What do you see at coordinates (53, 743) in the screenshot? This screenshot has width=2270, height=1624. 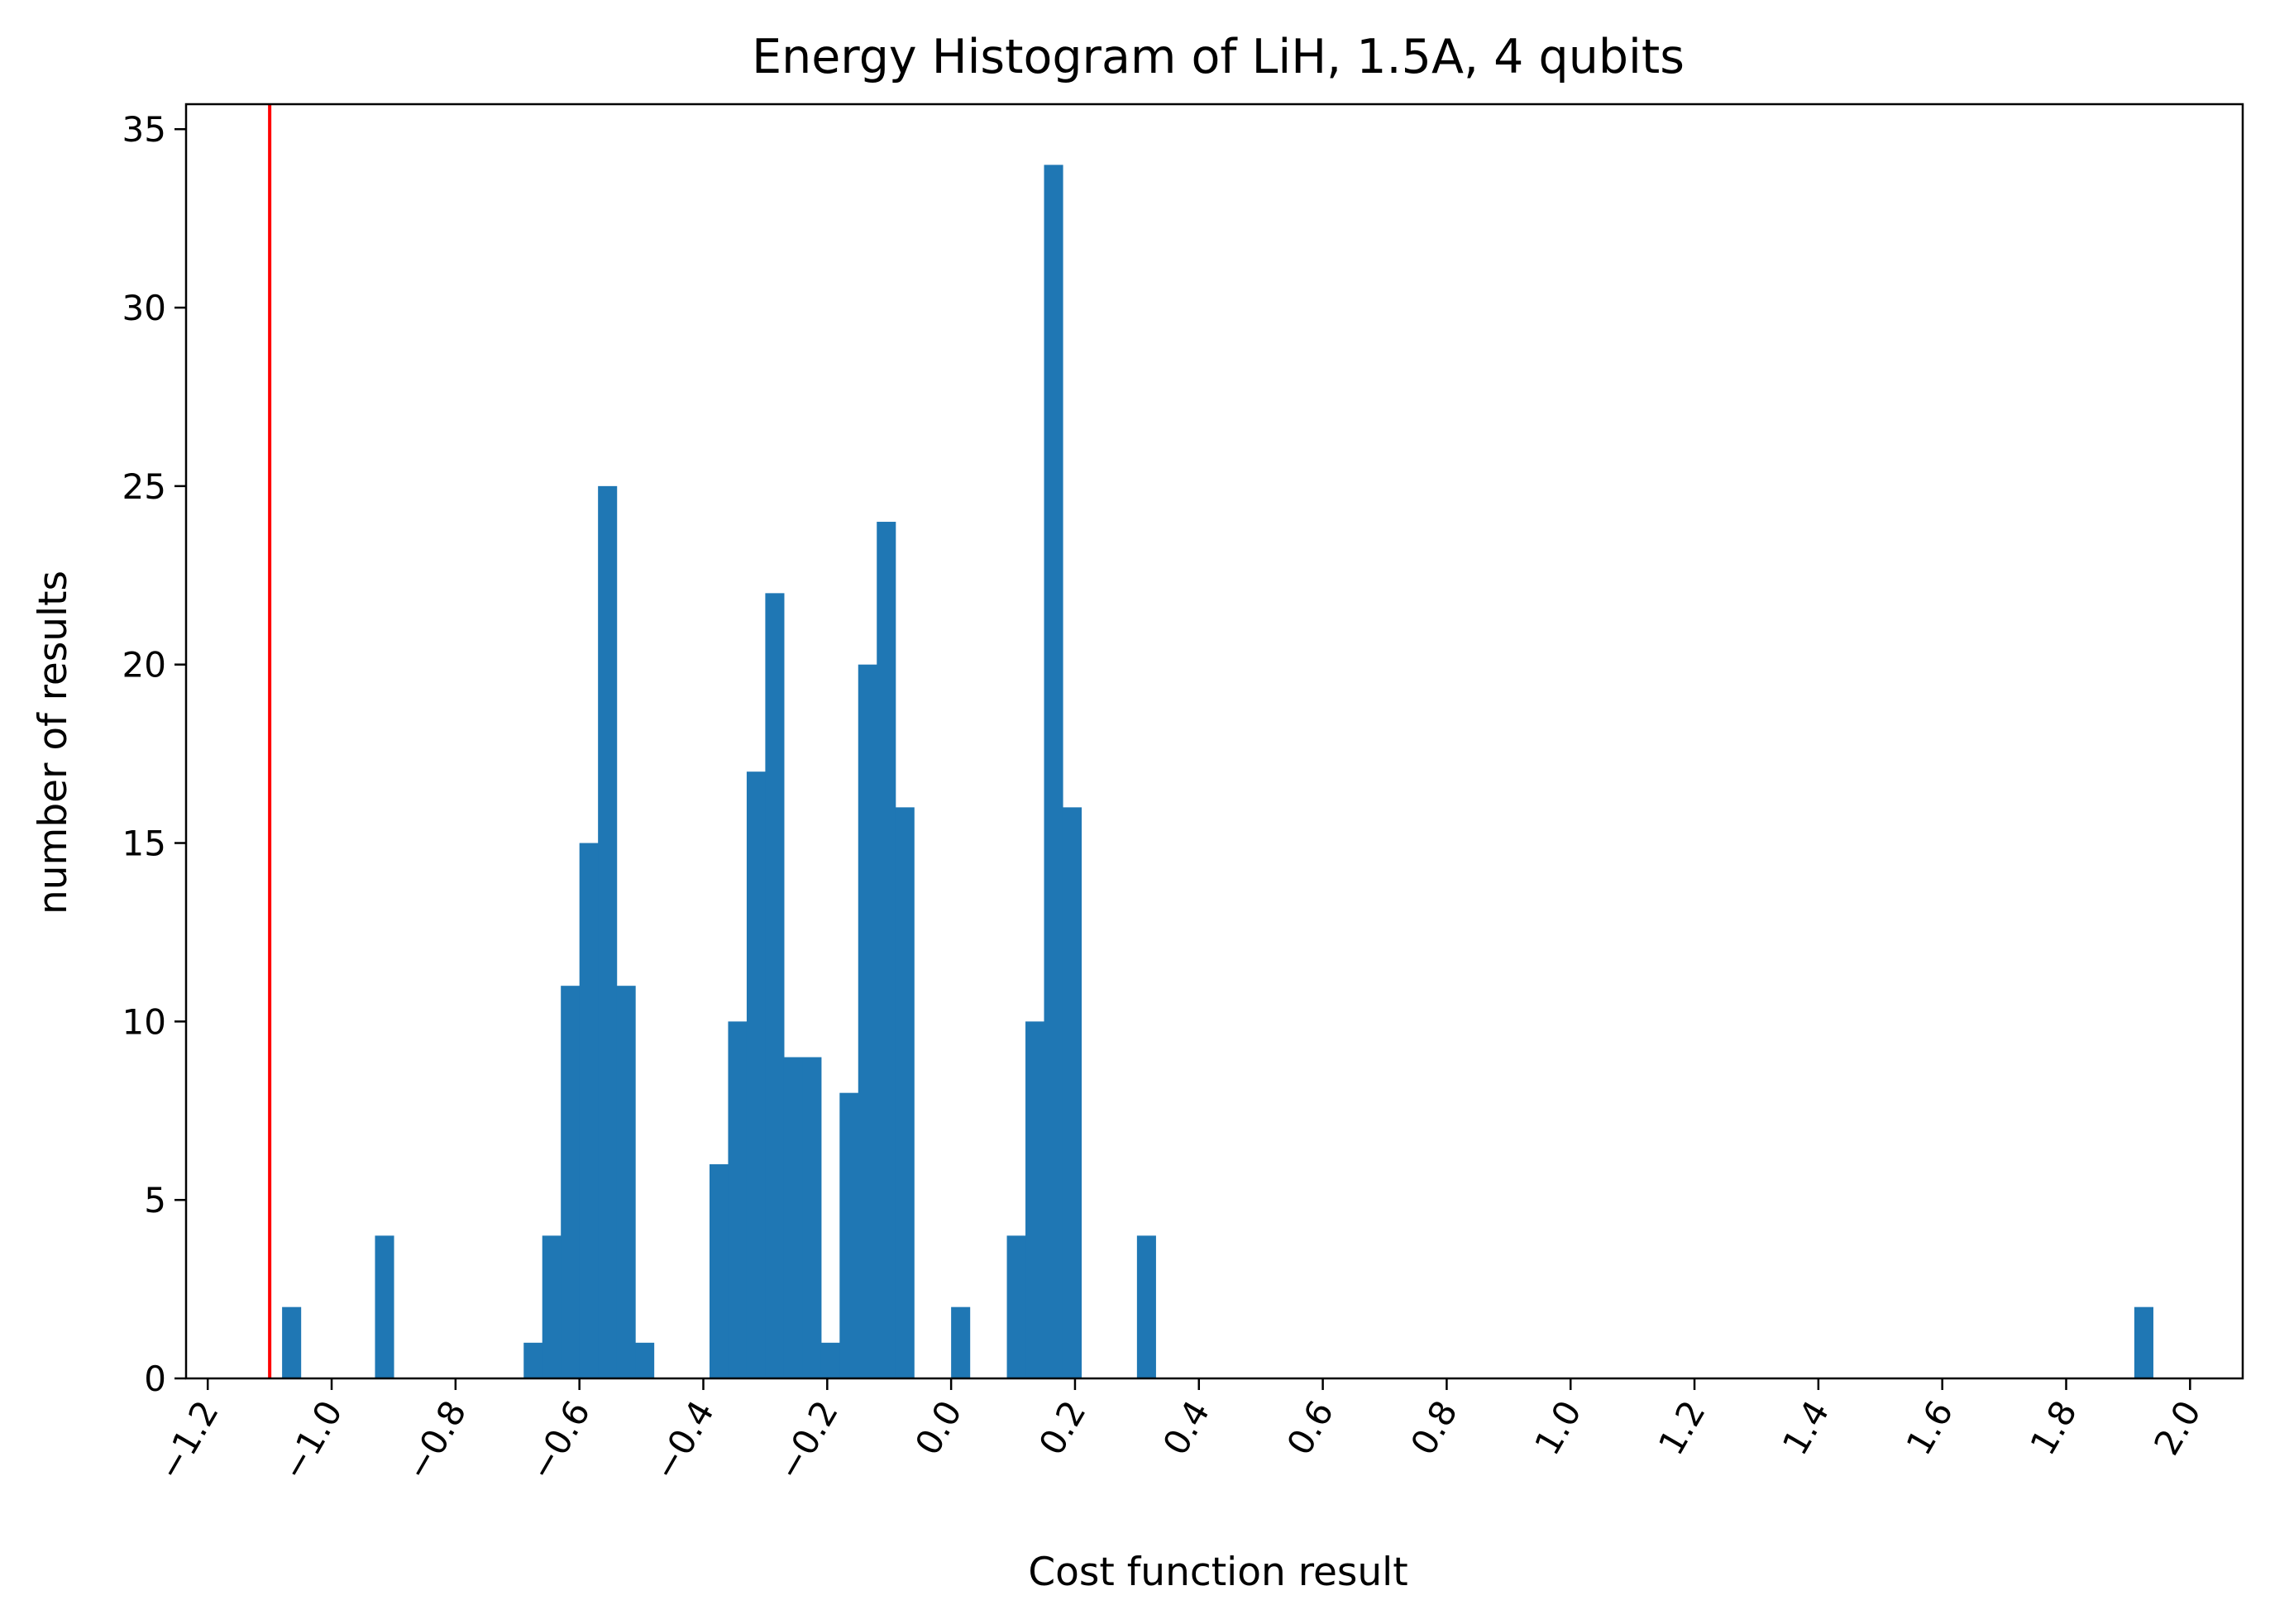 I see `y-axis-label: number of results` at bounding box center [53, 743].